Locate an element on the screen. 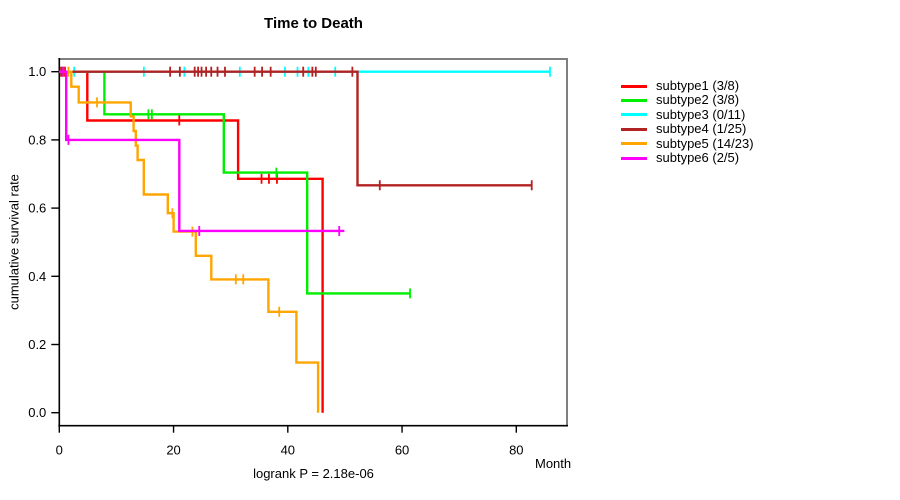 The height and width of the screenshot is (500, 900). x-tick-label: 20 is located at coordinates (173, 450).